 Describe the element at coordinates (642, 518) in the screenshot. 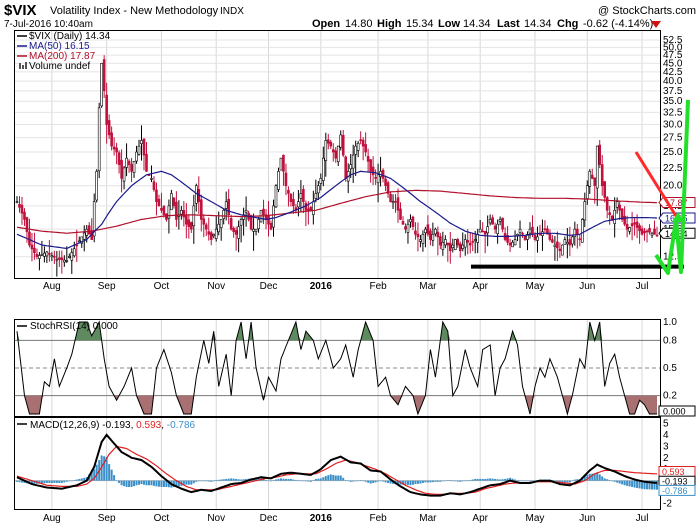

I see `x-tick-label: Jul` at that location.